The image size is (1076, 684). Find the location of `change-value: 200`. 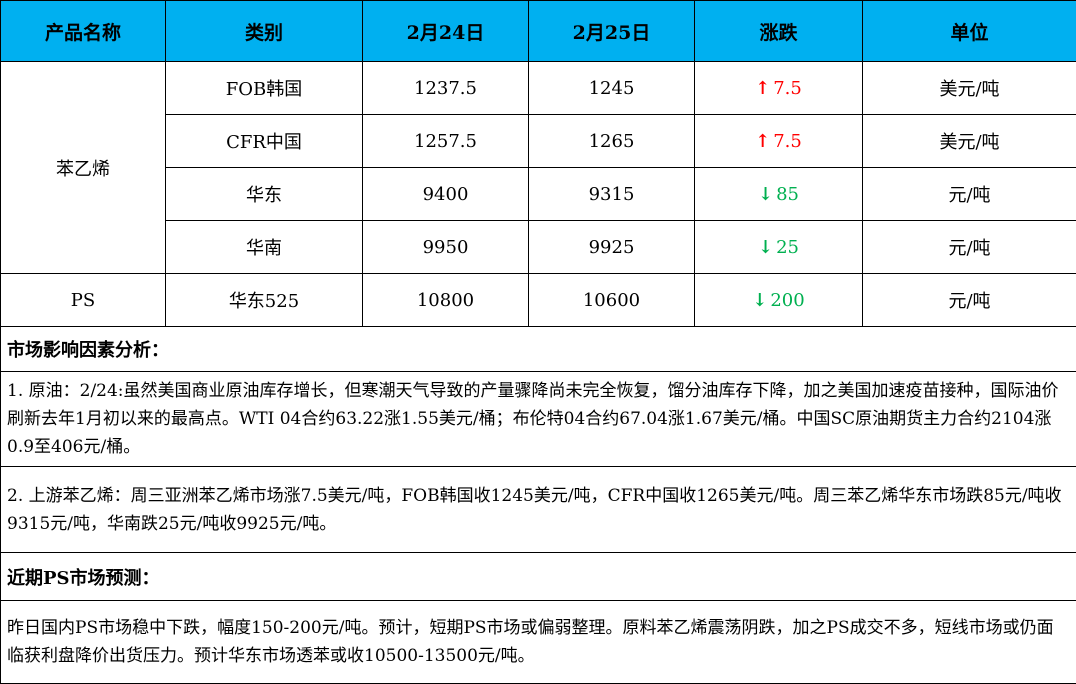

change-value: 200 is located at coordinates (787, 300).